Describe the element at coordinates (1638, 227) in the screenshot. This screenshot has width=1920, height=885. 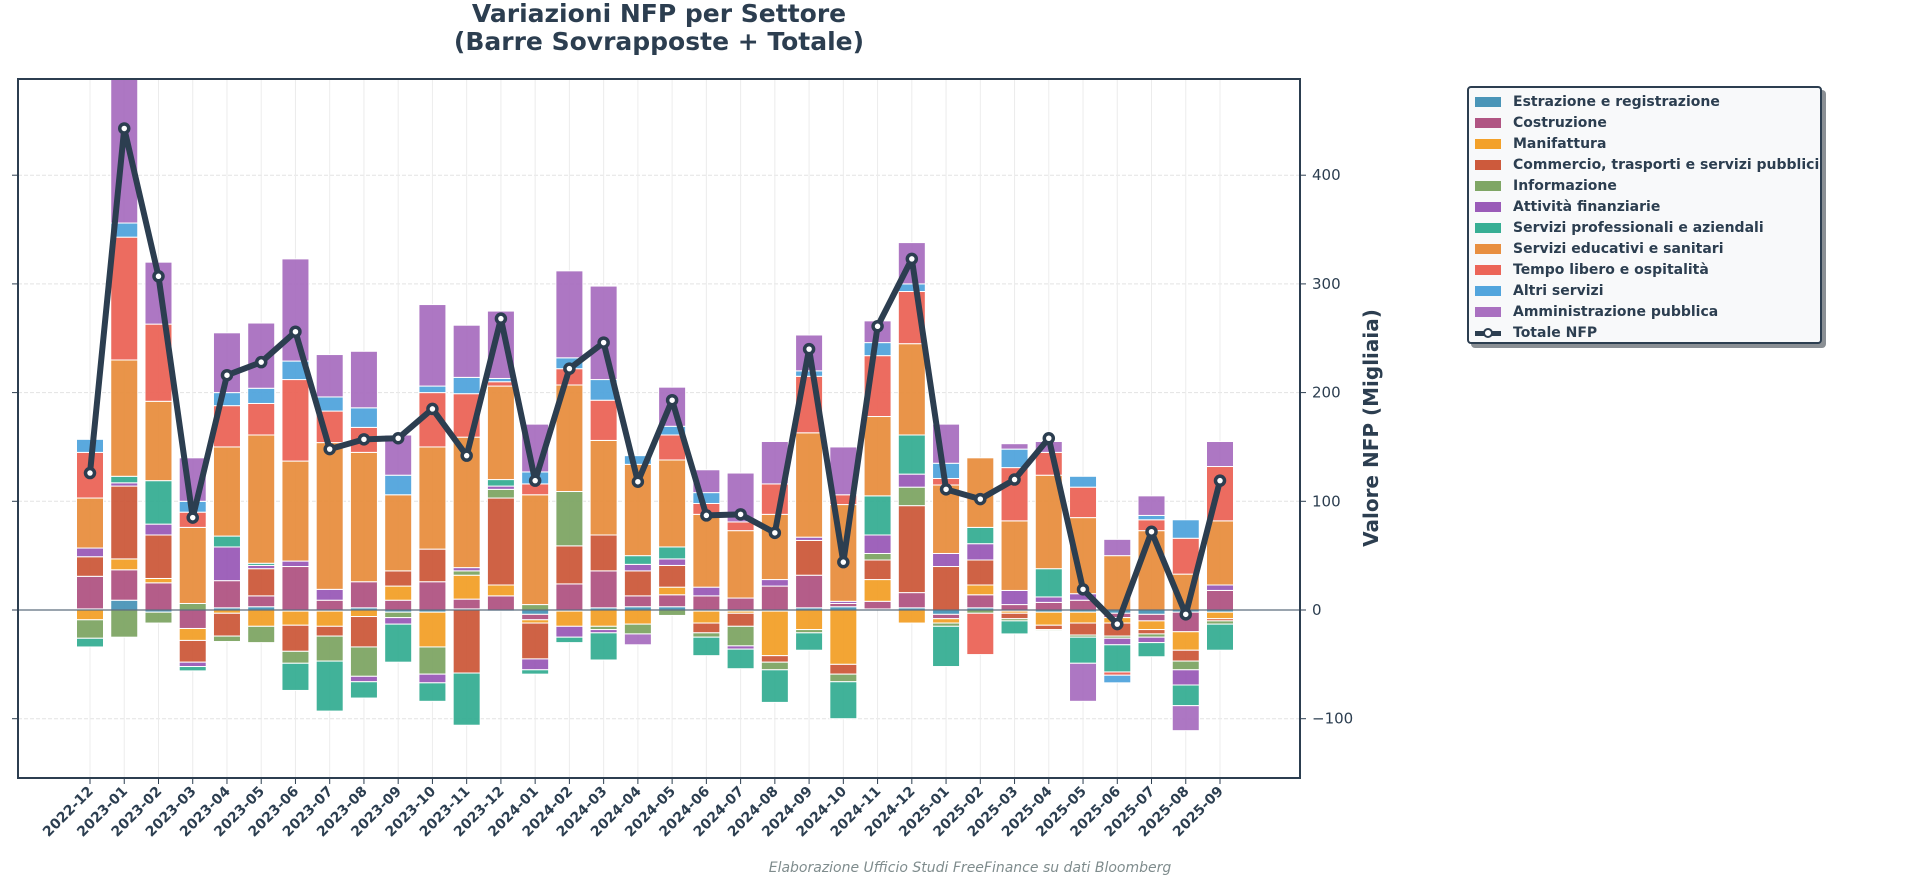
I see `legend-label: Servizi professionali e aziendali` at that location.